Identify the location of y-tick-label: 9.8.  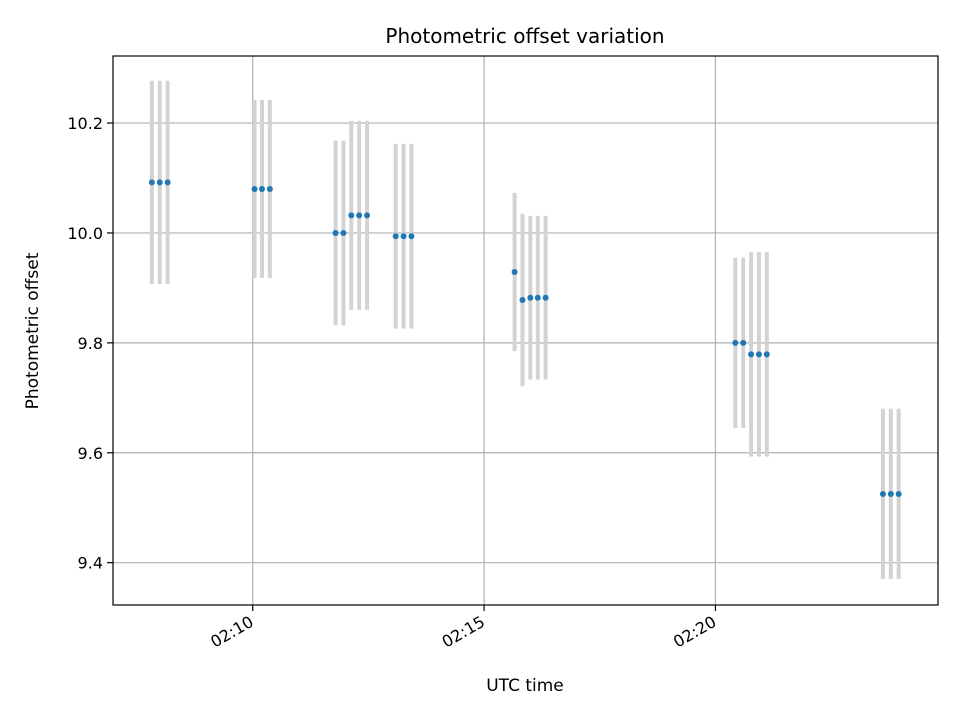
(90, 343).